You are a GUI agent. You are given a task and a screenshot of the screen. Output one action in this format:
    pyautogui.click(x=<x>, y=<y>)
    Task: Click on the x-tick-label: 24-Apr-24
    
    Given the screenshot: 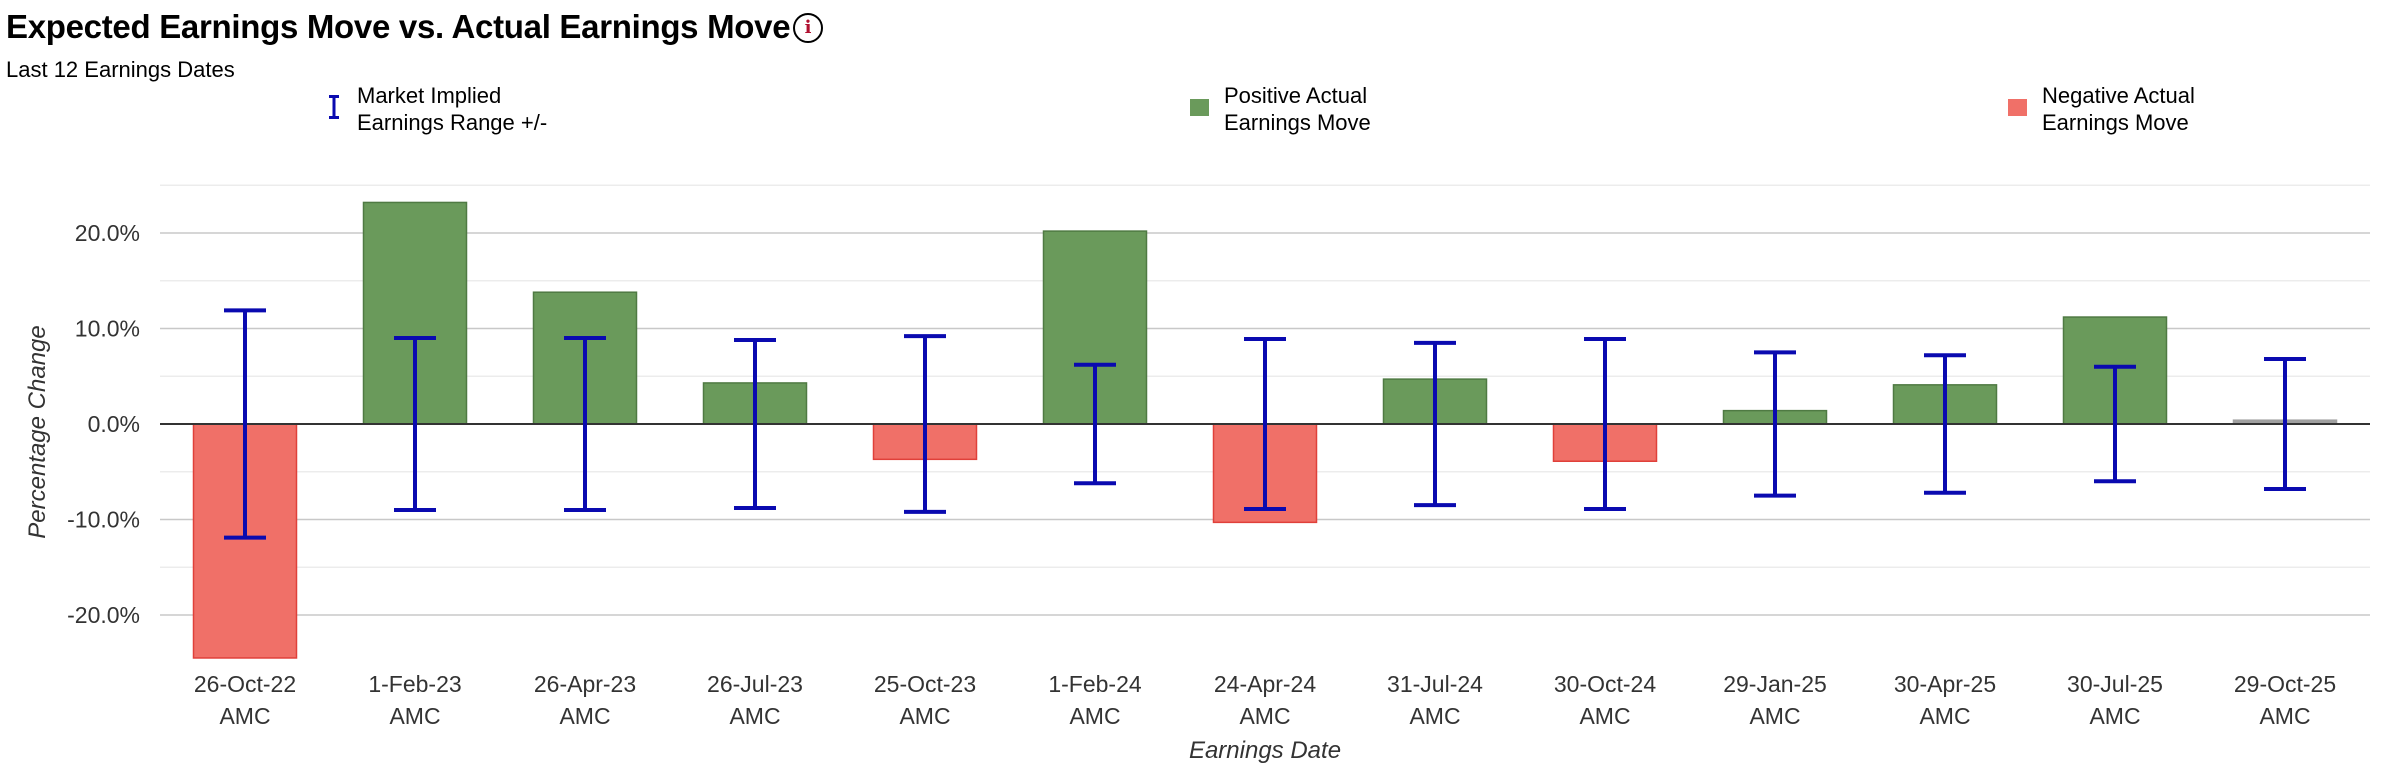 What is the action you would take?
    pyautogui.click(x=1265, y=684)
    